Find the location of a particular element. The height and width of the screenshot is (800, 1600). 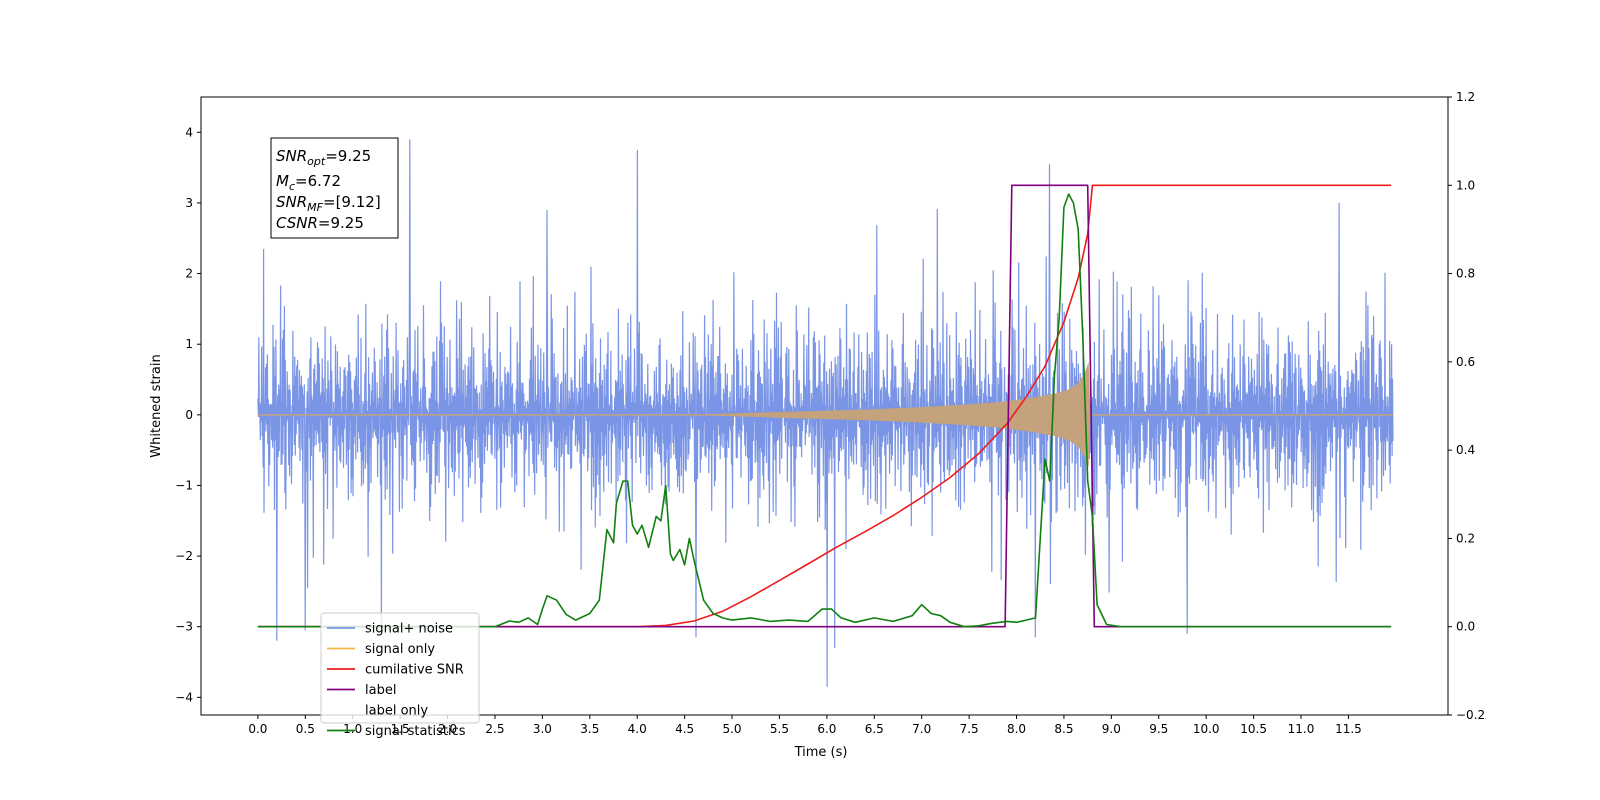

x-tick-label: 0.0 is located at coordinates (257, 729).